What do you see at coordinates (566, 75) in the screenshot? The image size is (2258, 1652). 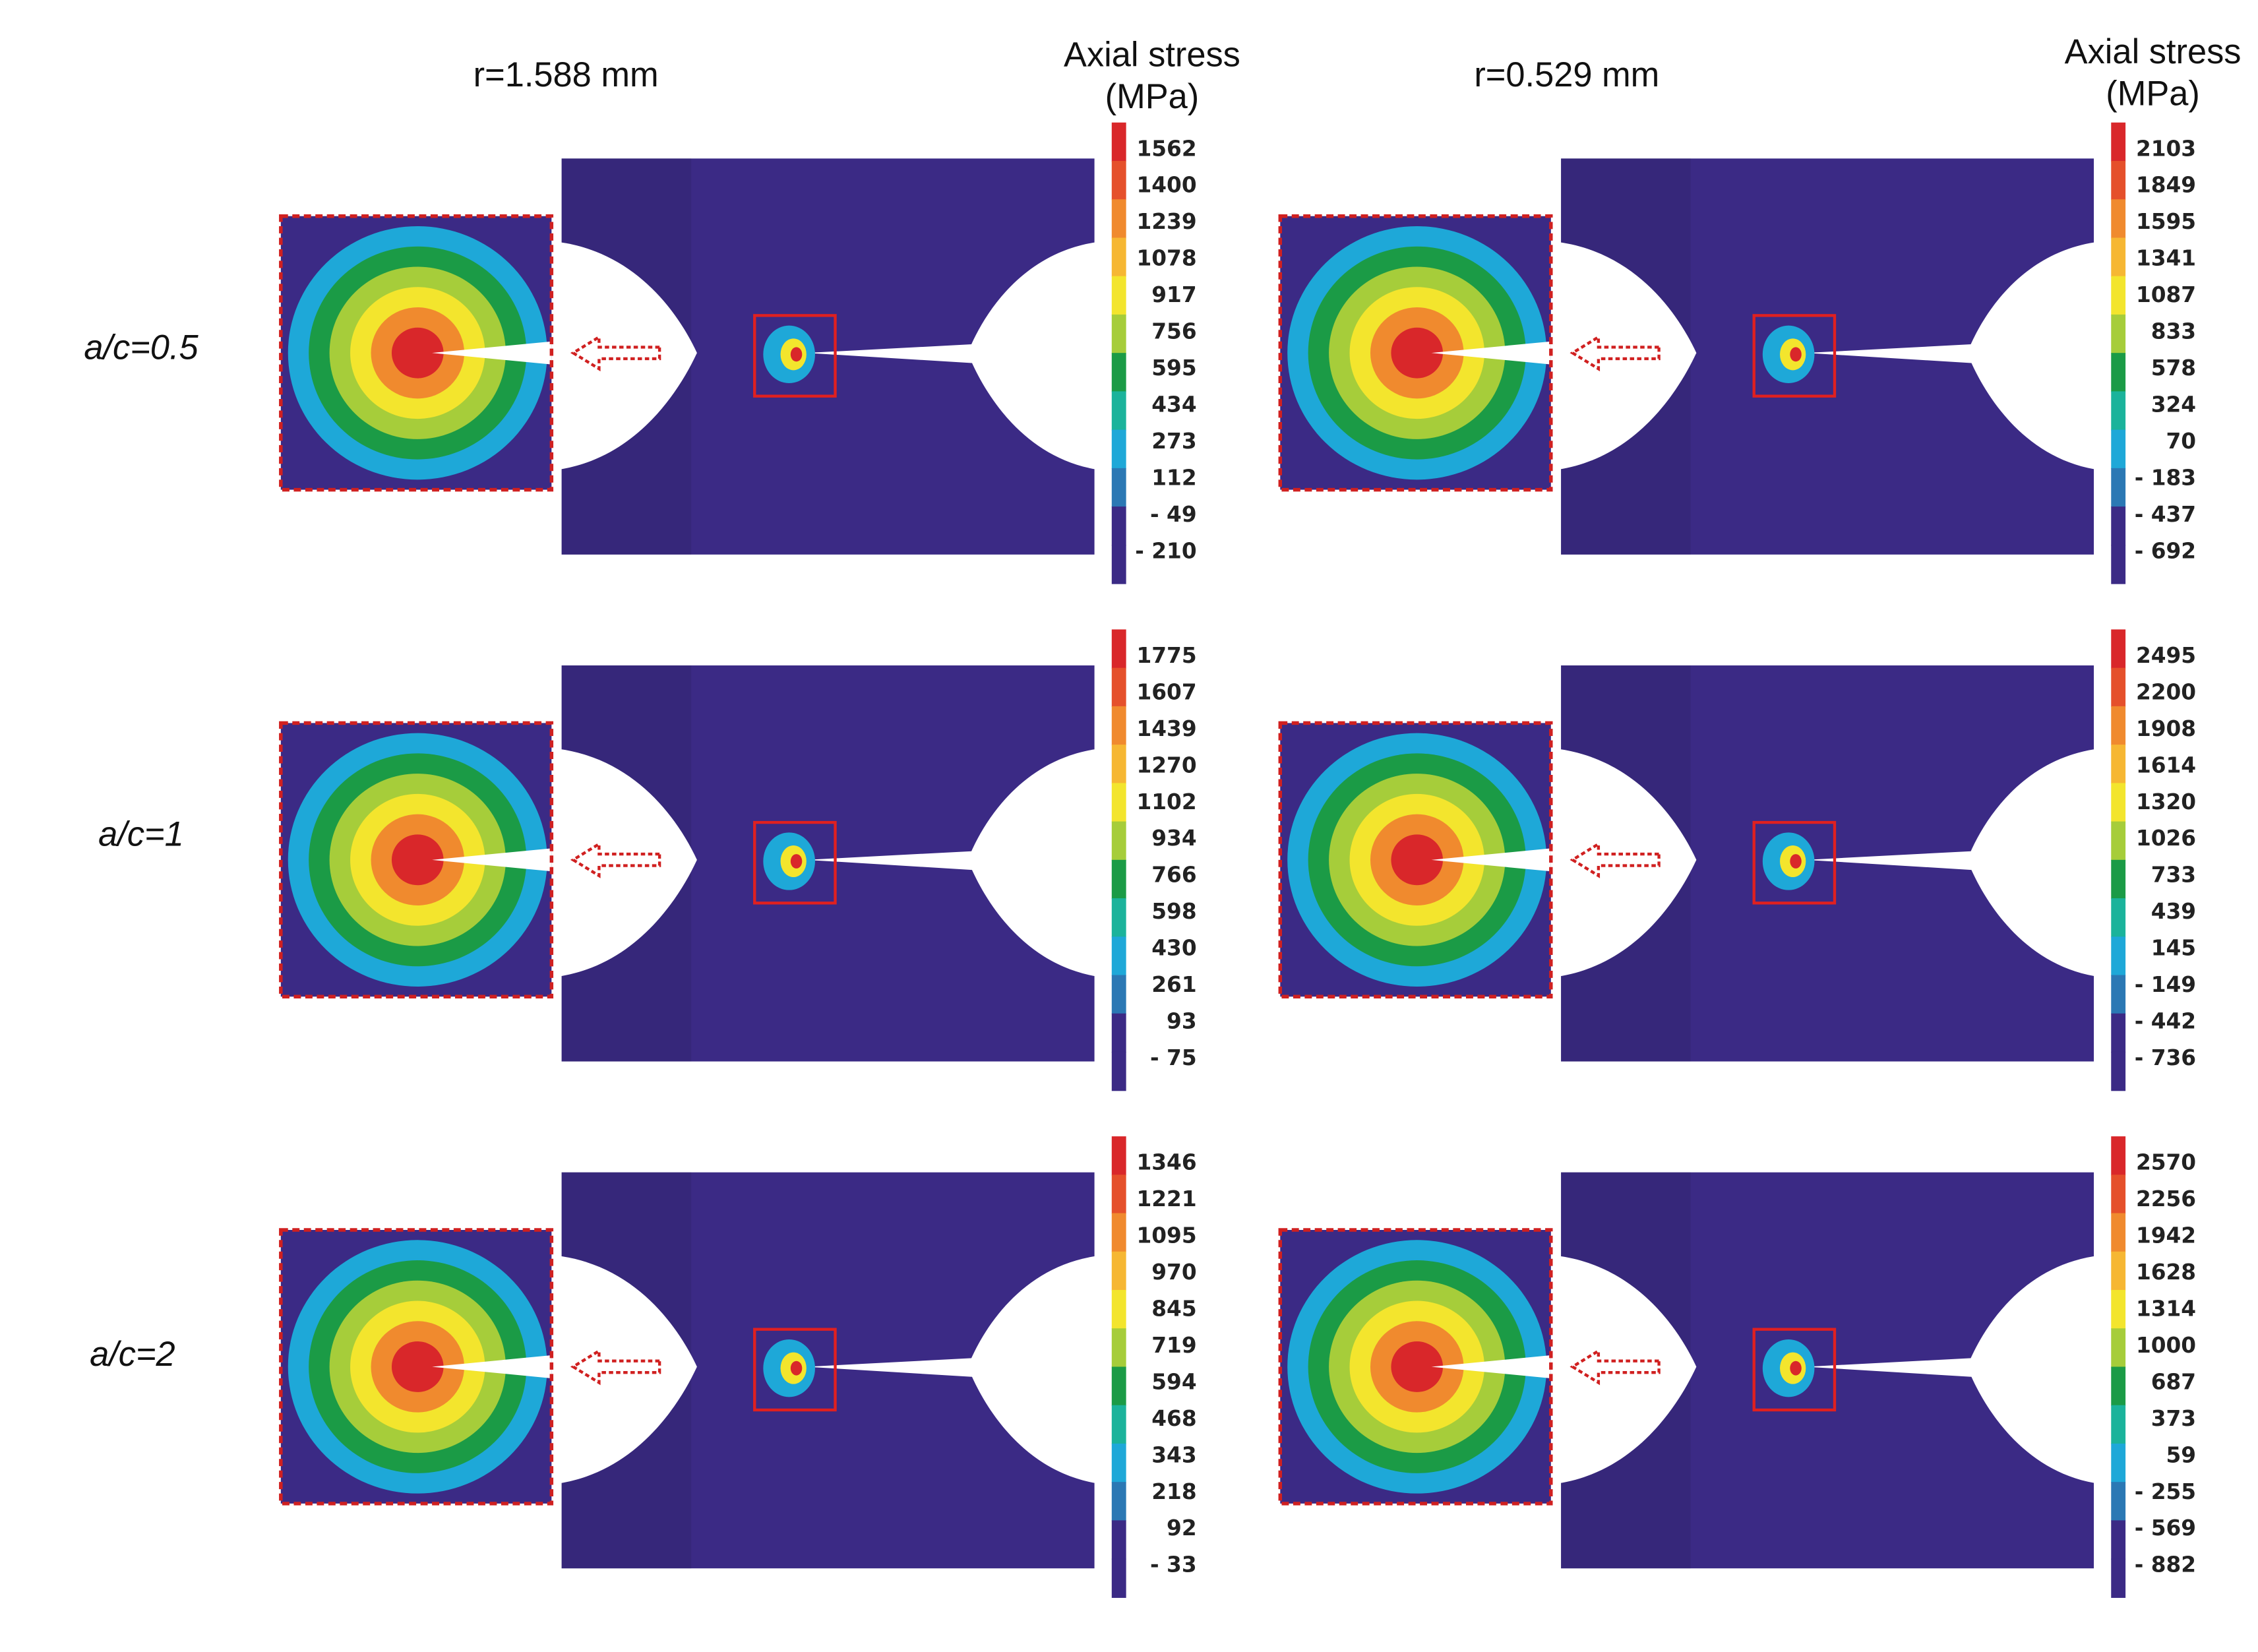 I see `column-title: r=1.588 mm` at bounding box center [566, 75].